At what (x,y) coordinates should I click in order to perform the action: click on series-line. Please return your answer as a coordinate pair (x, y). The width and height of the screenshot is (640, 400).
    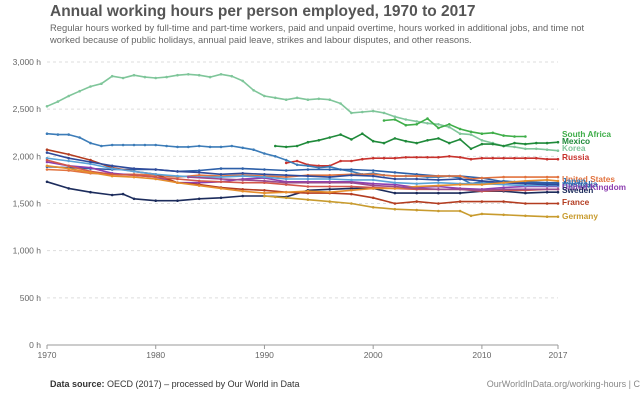
    Looking at the image, I should click on (373, 184).